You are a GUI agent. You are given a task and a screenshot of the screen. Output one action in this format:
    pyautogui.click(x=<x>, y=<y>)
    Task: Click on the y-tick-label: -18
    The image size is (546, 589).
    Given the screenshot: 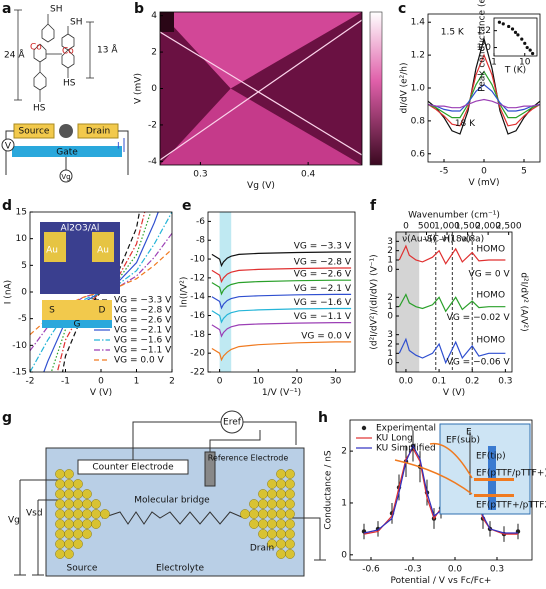 What is the action you would take?
    pyautogui.click(x=197, y=335)
    